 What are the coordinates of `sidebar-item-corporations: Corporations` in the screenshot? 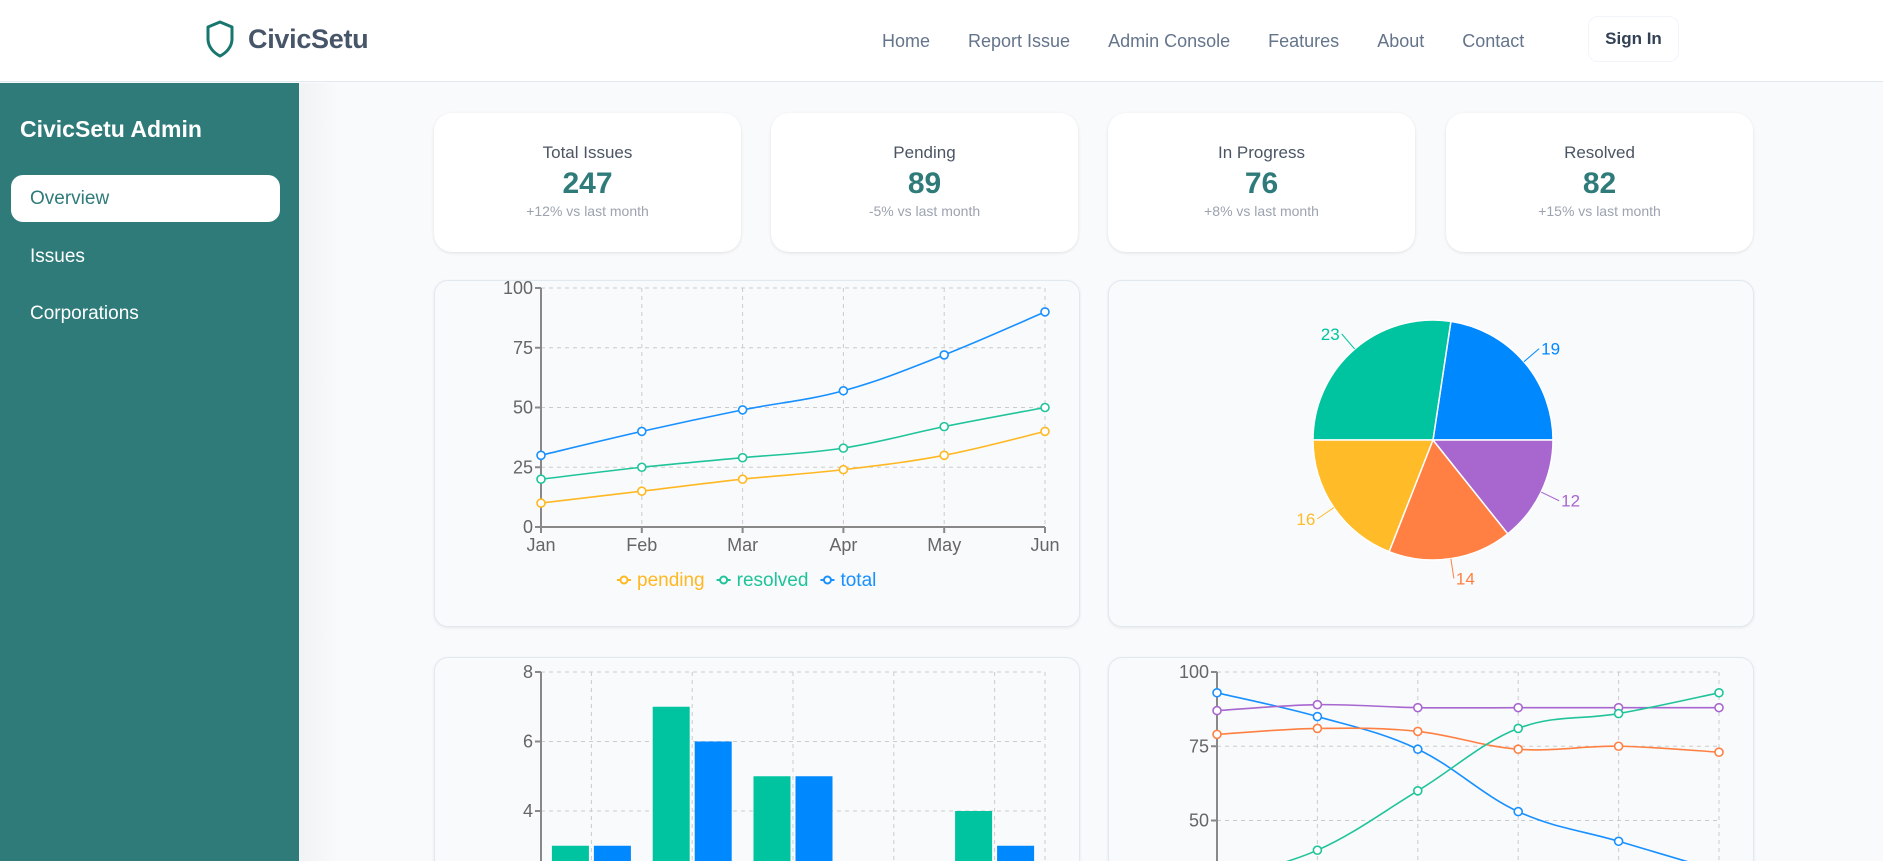 It's located at (84, 313).